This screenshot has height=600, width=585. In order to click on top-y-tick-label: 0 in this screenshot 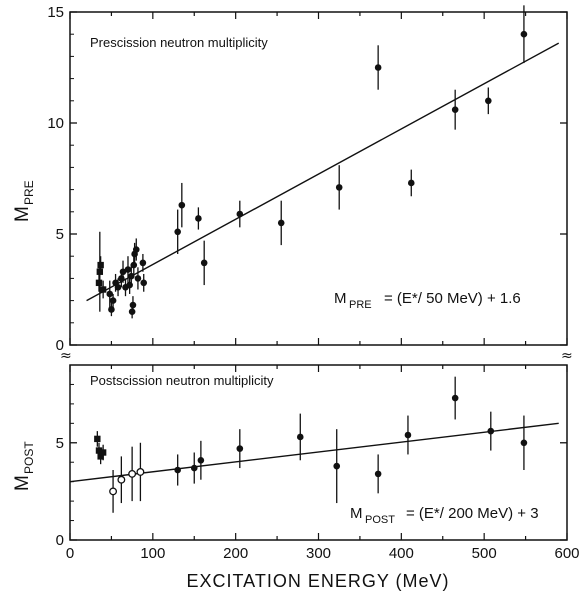, I will do `click(60, 345)`.